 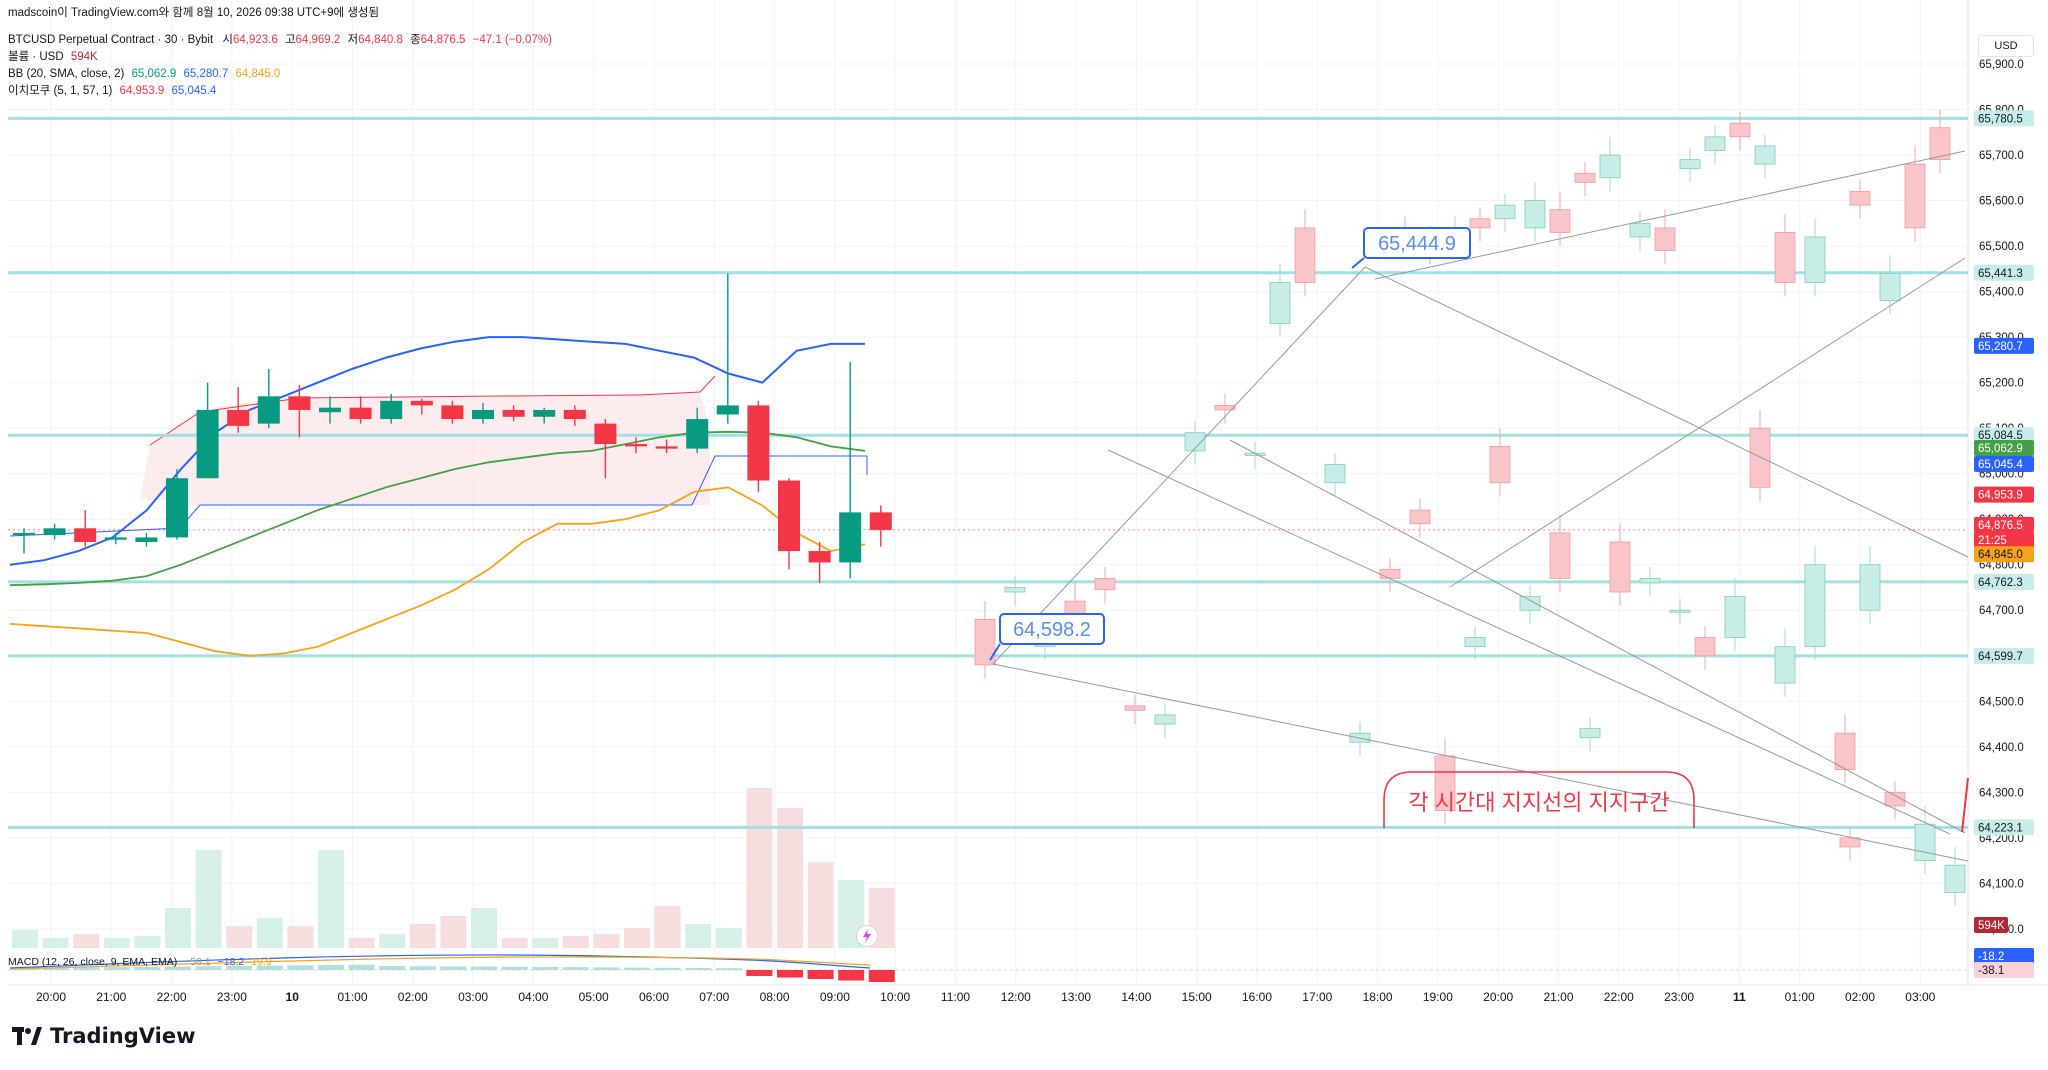 I want to click on time-tick-label: 14:00, so click(x=1136, y=997).